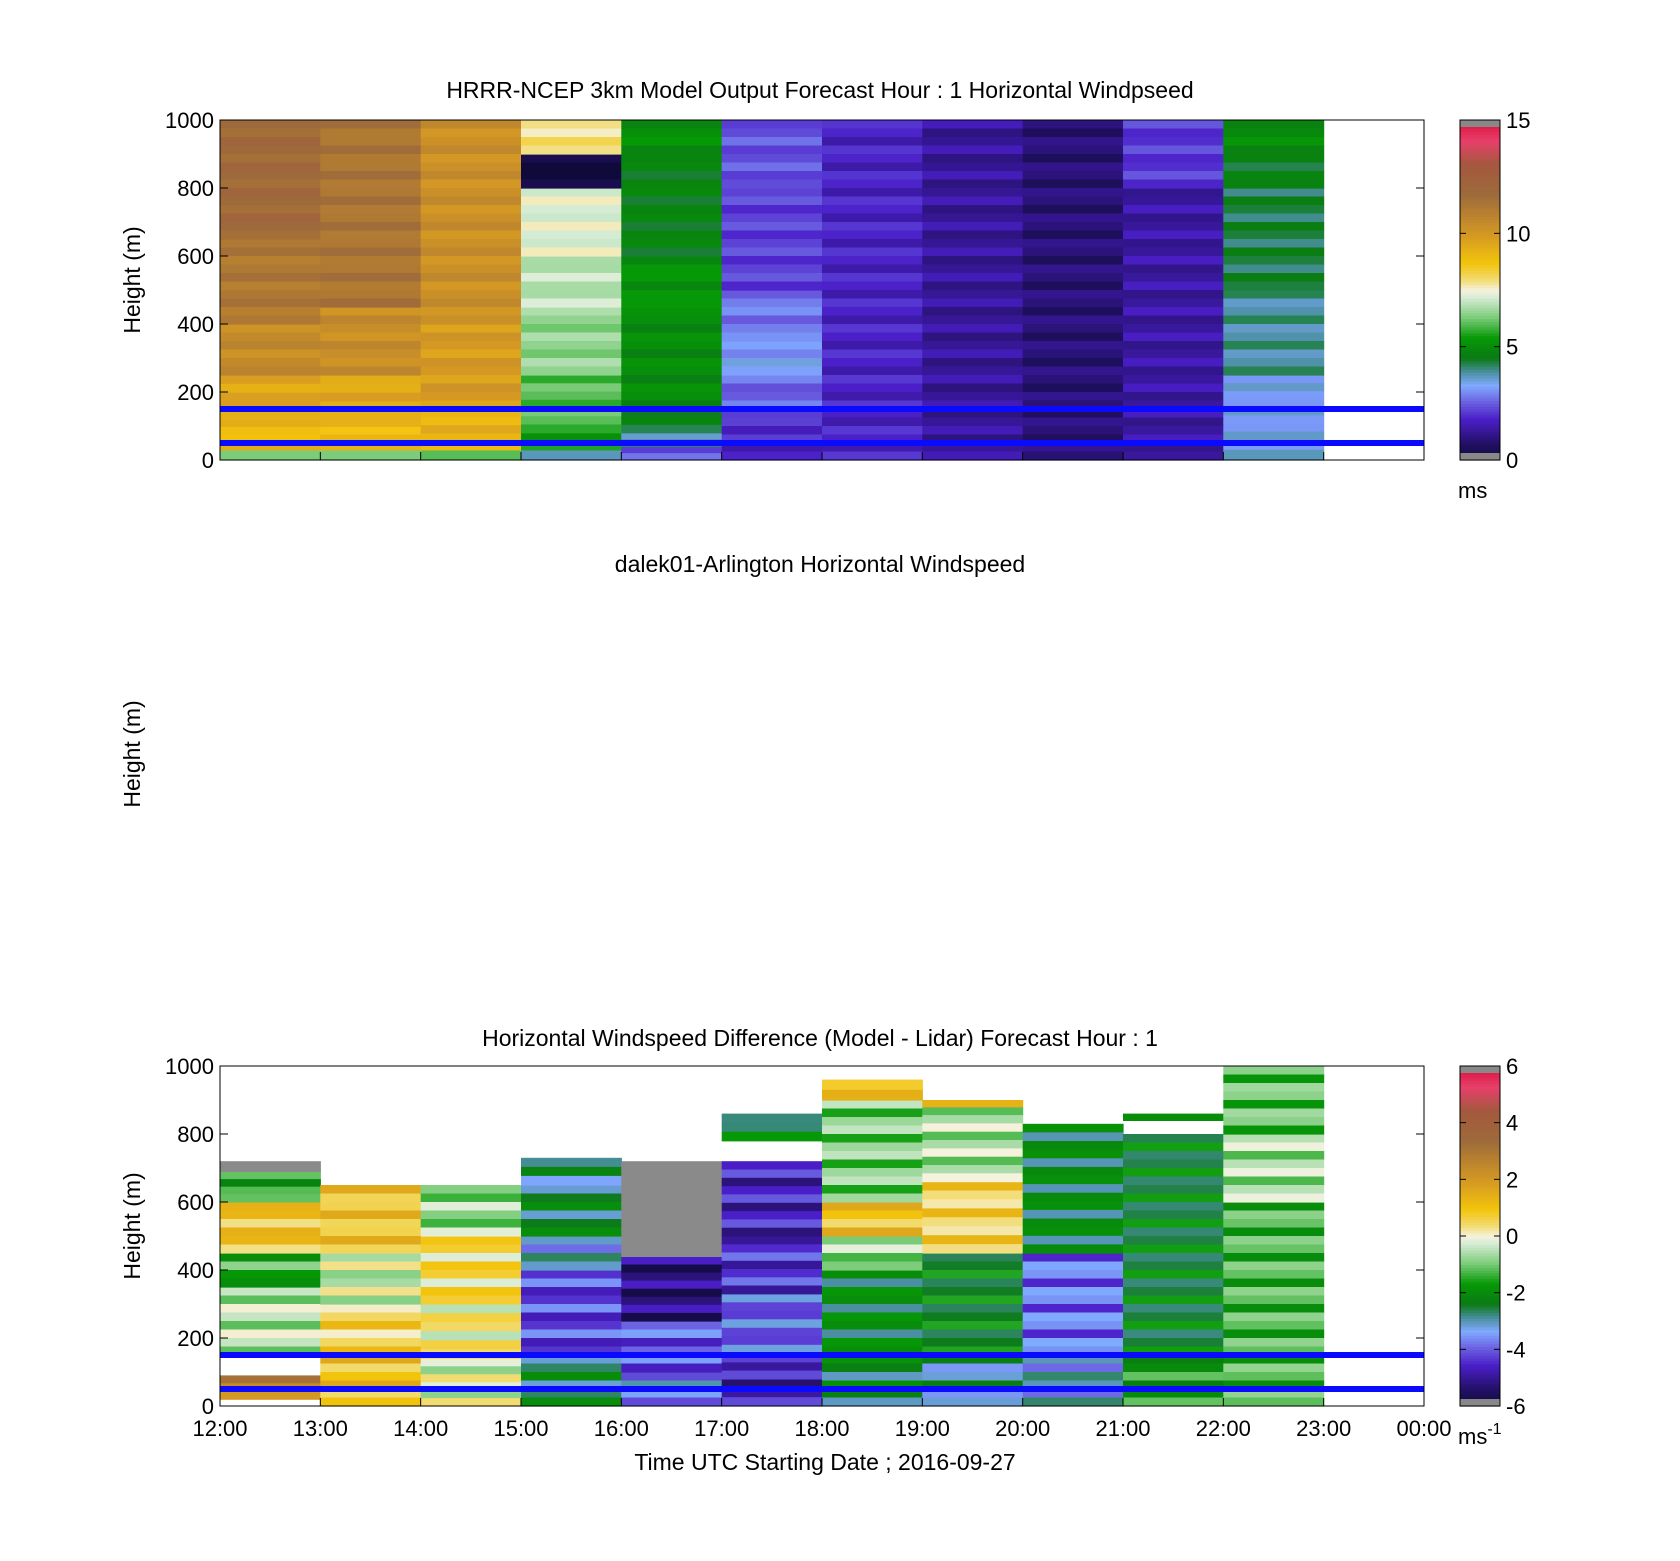 Image resolution: width=1680 pixels, height=1561 pixels. What do you see at coordinates (189, 120) in the screenshot?
I see `y-tick-label: 1000` at bounding box center [189, 120].